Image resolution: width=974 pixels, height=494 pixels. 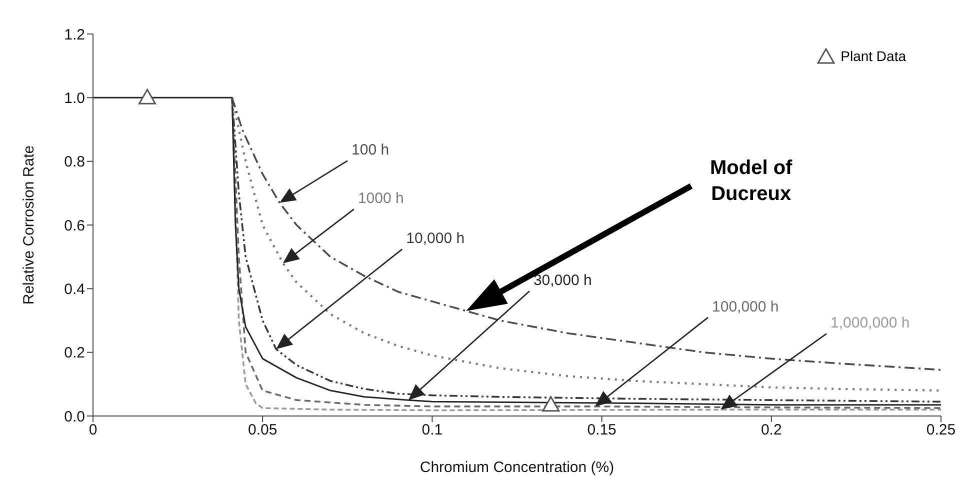 What do you see at coordinates (601, 430) in the screenshot?
I see `x-tick-label: 0.15` at bounding box center [601, 430].